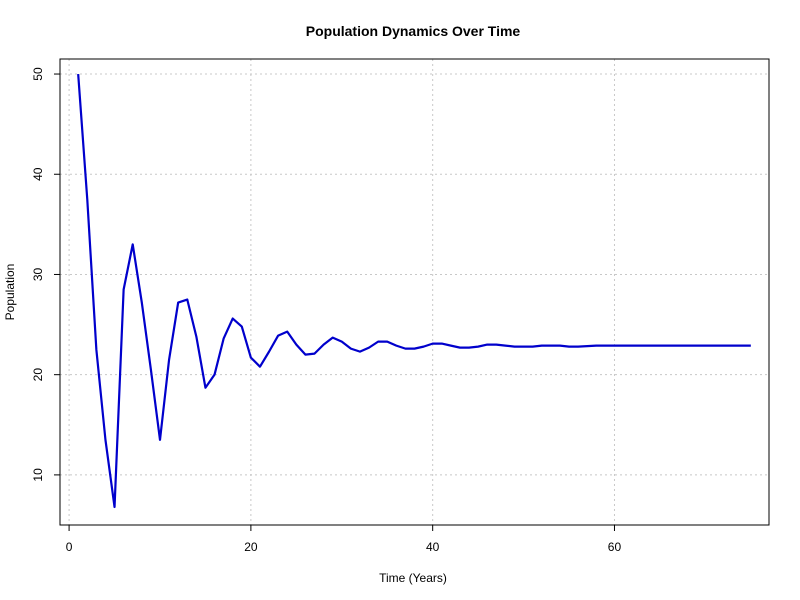 The width and height of the screenshot is (800, 600). I want to click on chart-title: Population Dynamics Over Time, so click(413, 31).